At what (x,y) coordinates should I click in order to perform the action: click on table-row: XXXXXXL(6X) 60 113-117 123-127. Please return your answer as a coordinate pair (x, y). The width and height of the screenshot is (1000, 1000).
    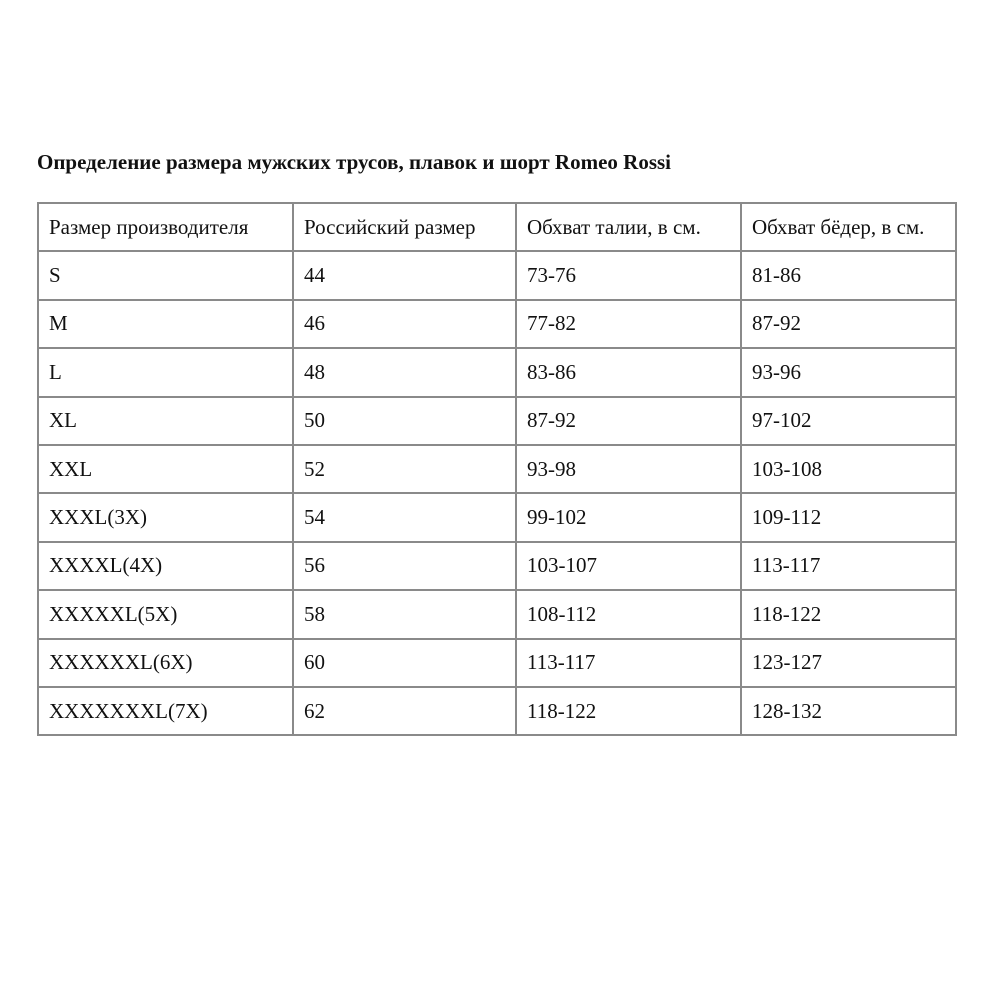
    Looking at the image, I should click on (497, 662).